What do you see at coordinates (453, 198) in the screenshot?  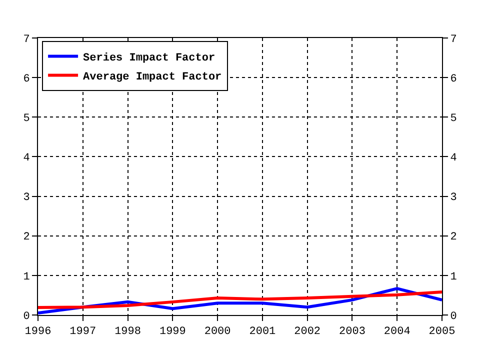 I see `y2-tick-label: 3` at bounding box center [453, 198].